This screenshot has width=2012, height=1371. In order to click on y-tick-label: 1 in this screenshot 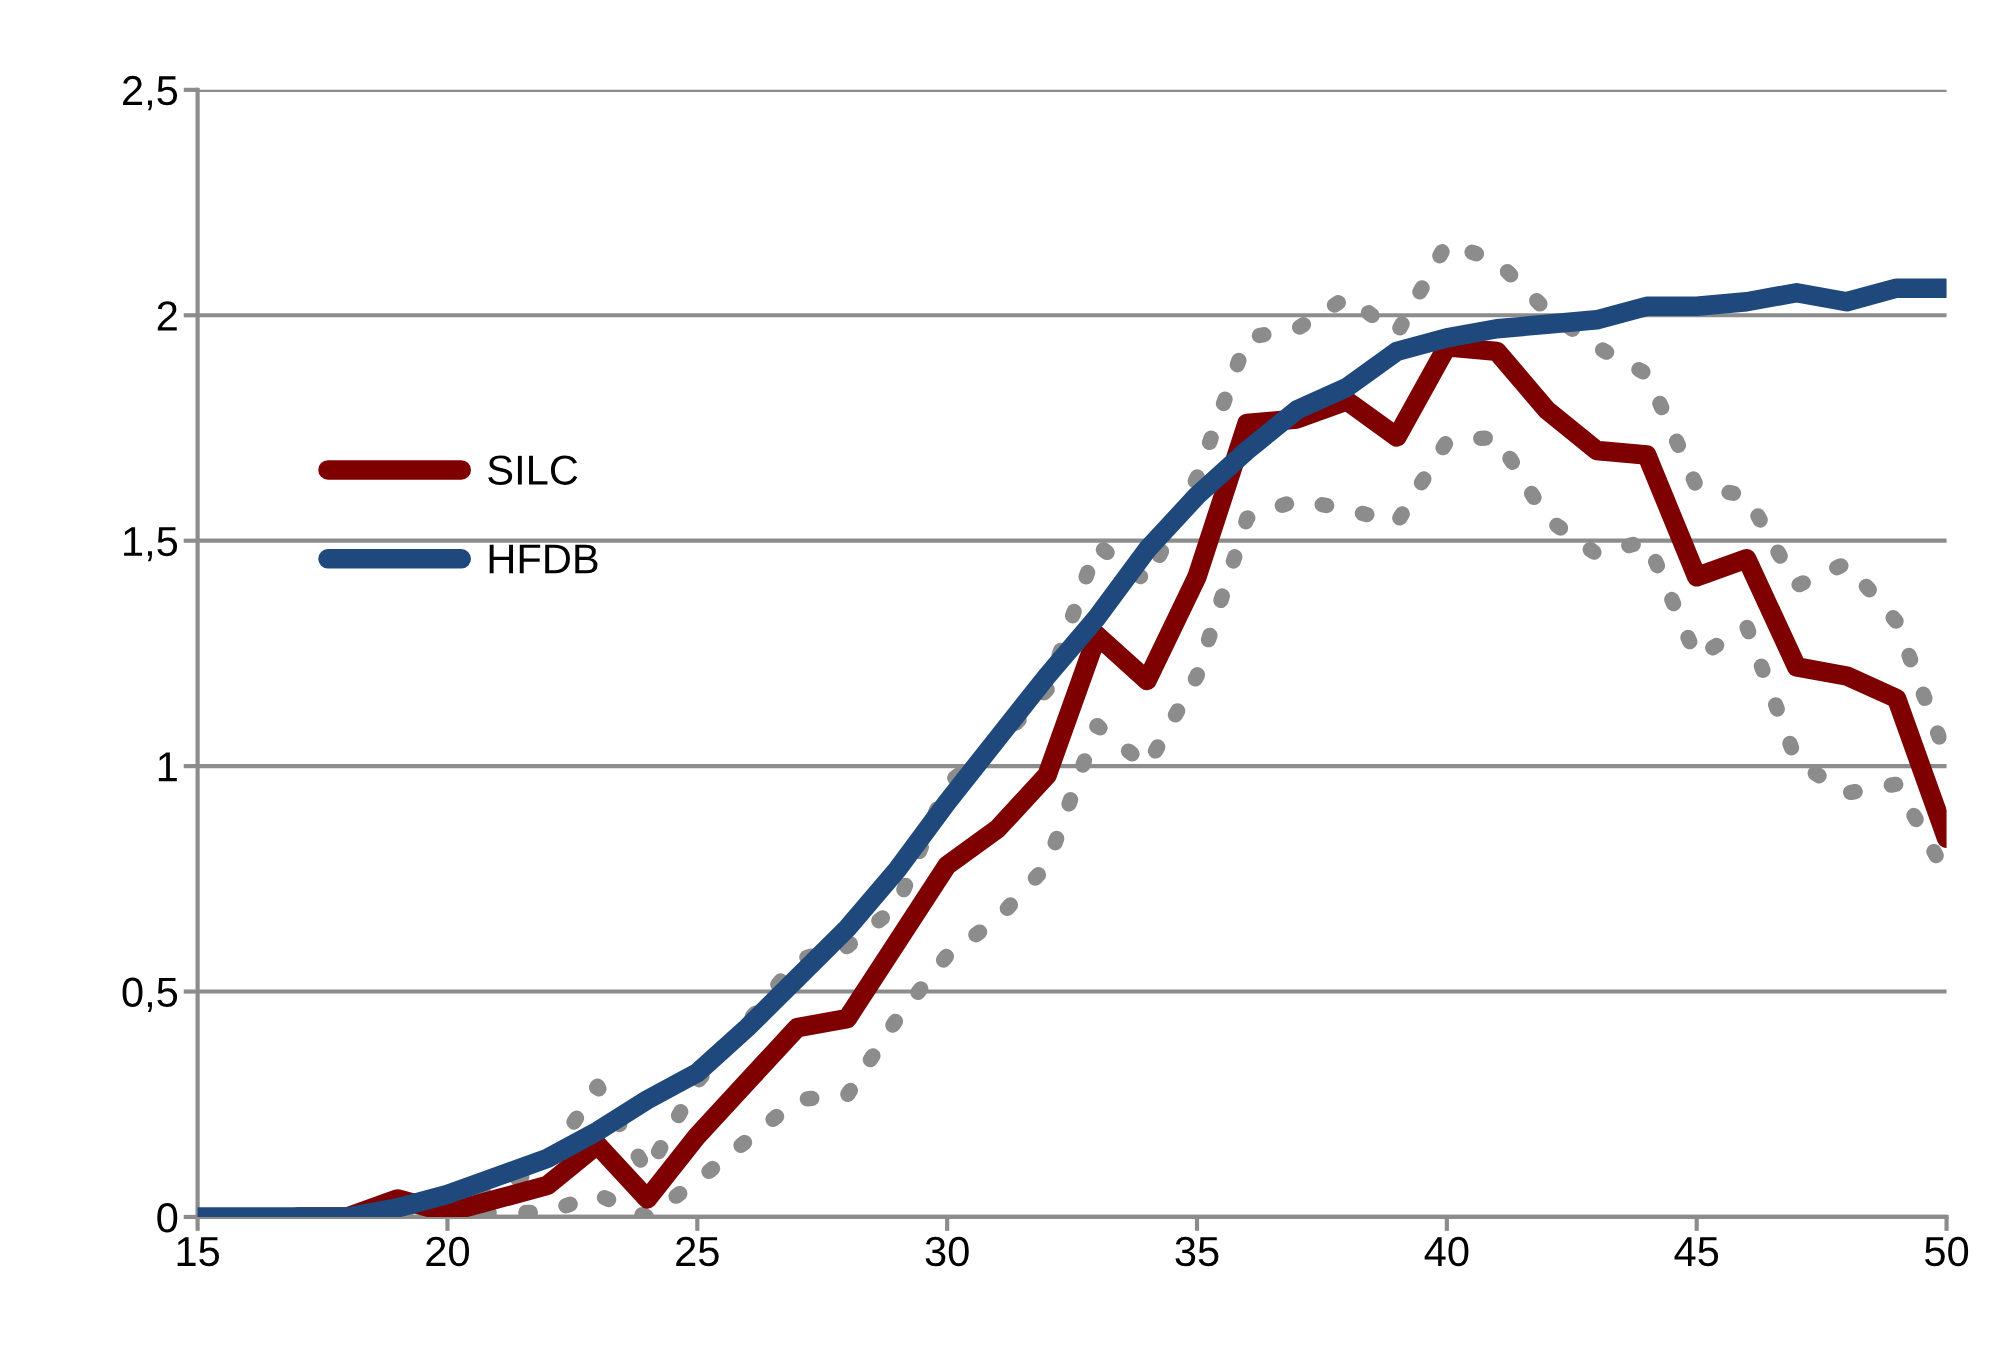, I will do `click(167, 767)`.